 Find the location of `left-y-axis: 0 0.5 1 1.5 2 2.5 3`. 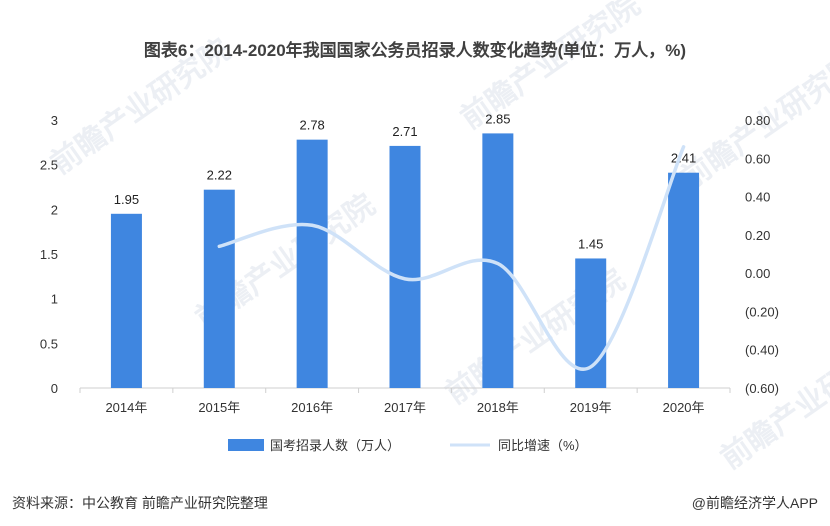

left-y-axis: 0 0.5 1 1.5 2 2.5 3 is located at coordinates (49, 254).